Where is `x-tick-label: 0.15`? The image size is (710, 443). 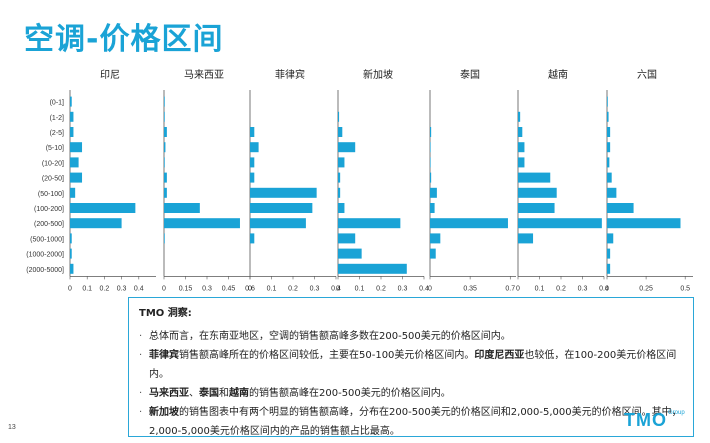
x-tick-label: 0.15 is located at coordinates (186, 288).